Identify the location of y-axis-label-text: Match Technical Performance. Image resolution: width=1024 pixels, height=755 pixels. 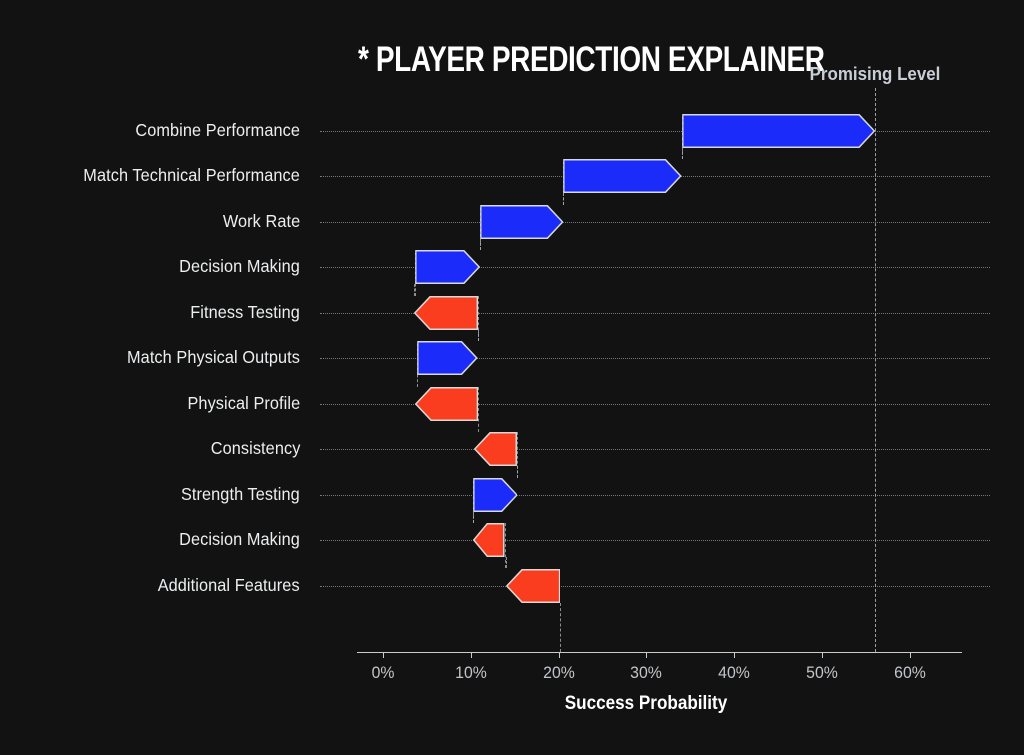
(191, 175).